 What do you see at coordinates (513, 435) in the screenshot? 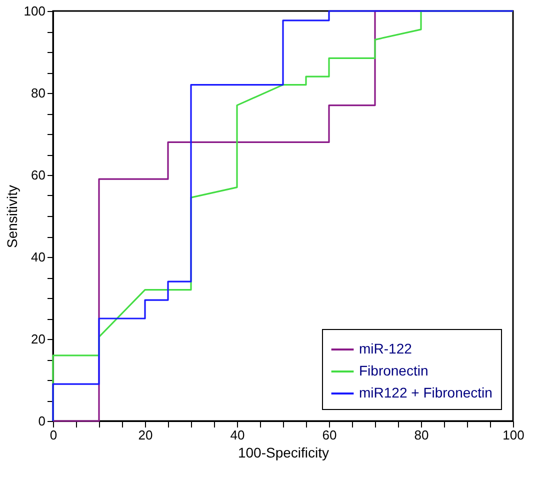
I see `x-tick-label: 100` at bounding box center [513, 435].